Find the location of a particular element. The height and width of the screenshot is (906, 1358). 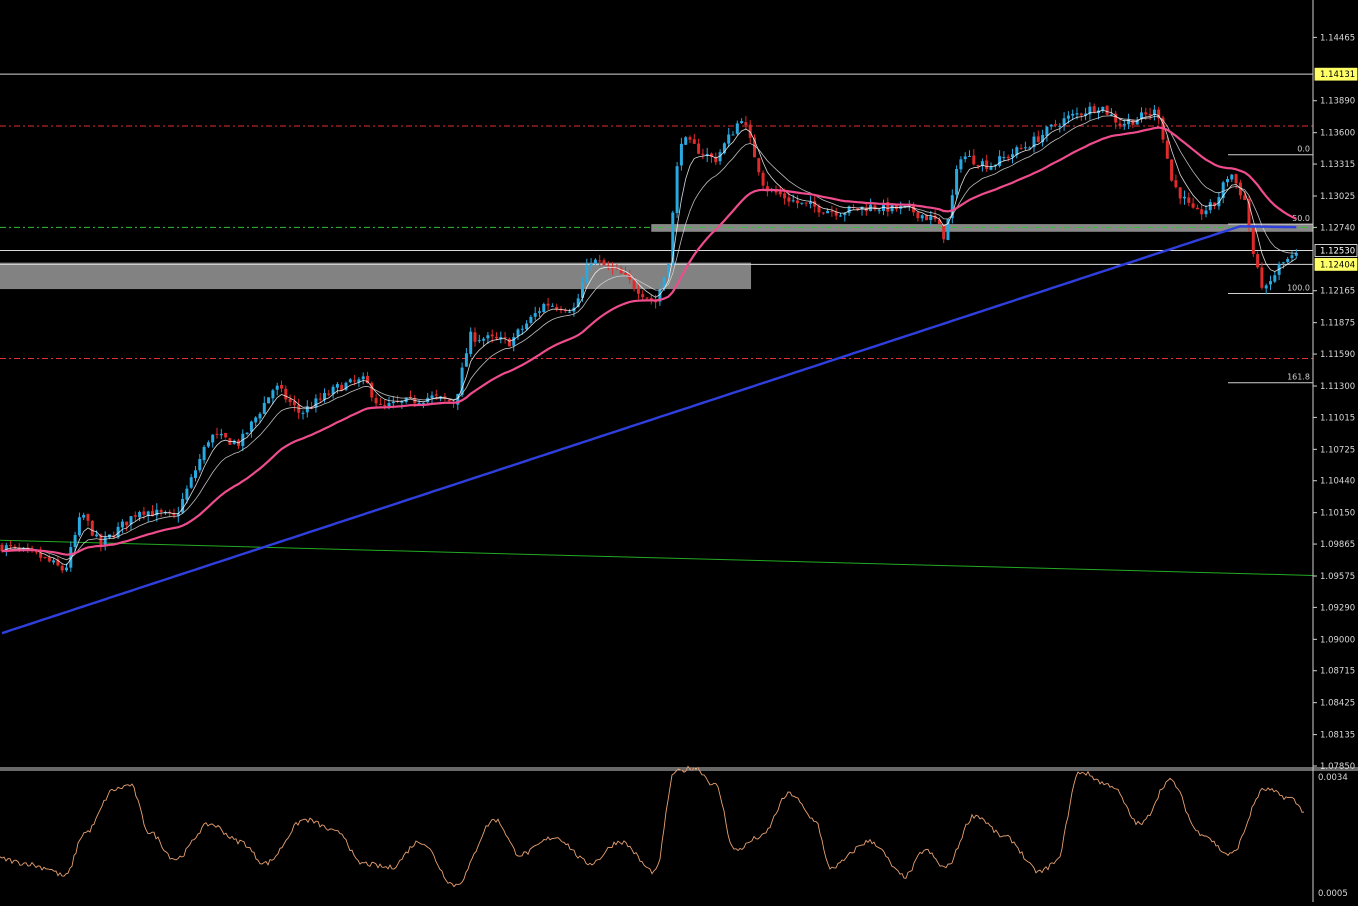

y-tick-label: 1.12165 is located at coordinates (1337, 292).